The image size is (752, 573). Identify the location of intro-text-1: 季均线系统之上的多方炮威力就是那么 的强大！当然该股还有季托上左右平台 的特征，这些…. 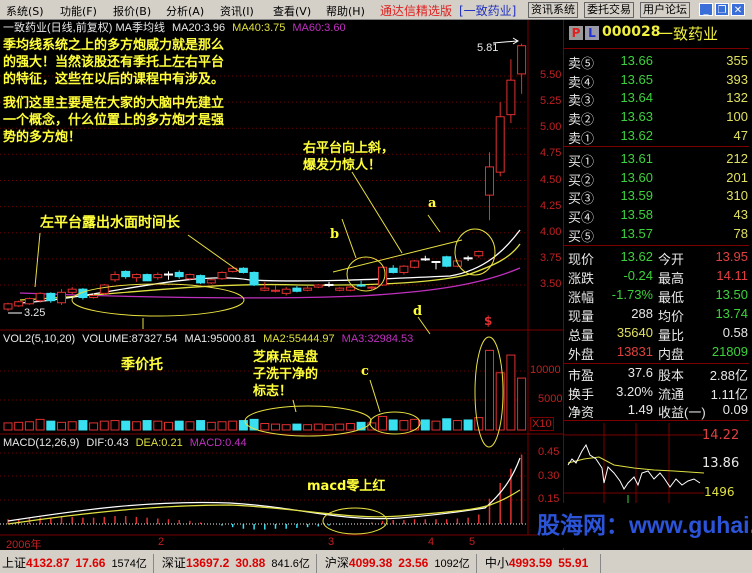
(114, 62).